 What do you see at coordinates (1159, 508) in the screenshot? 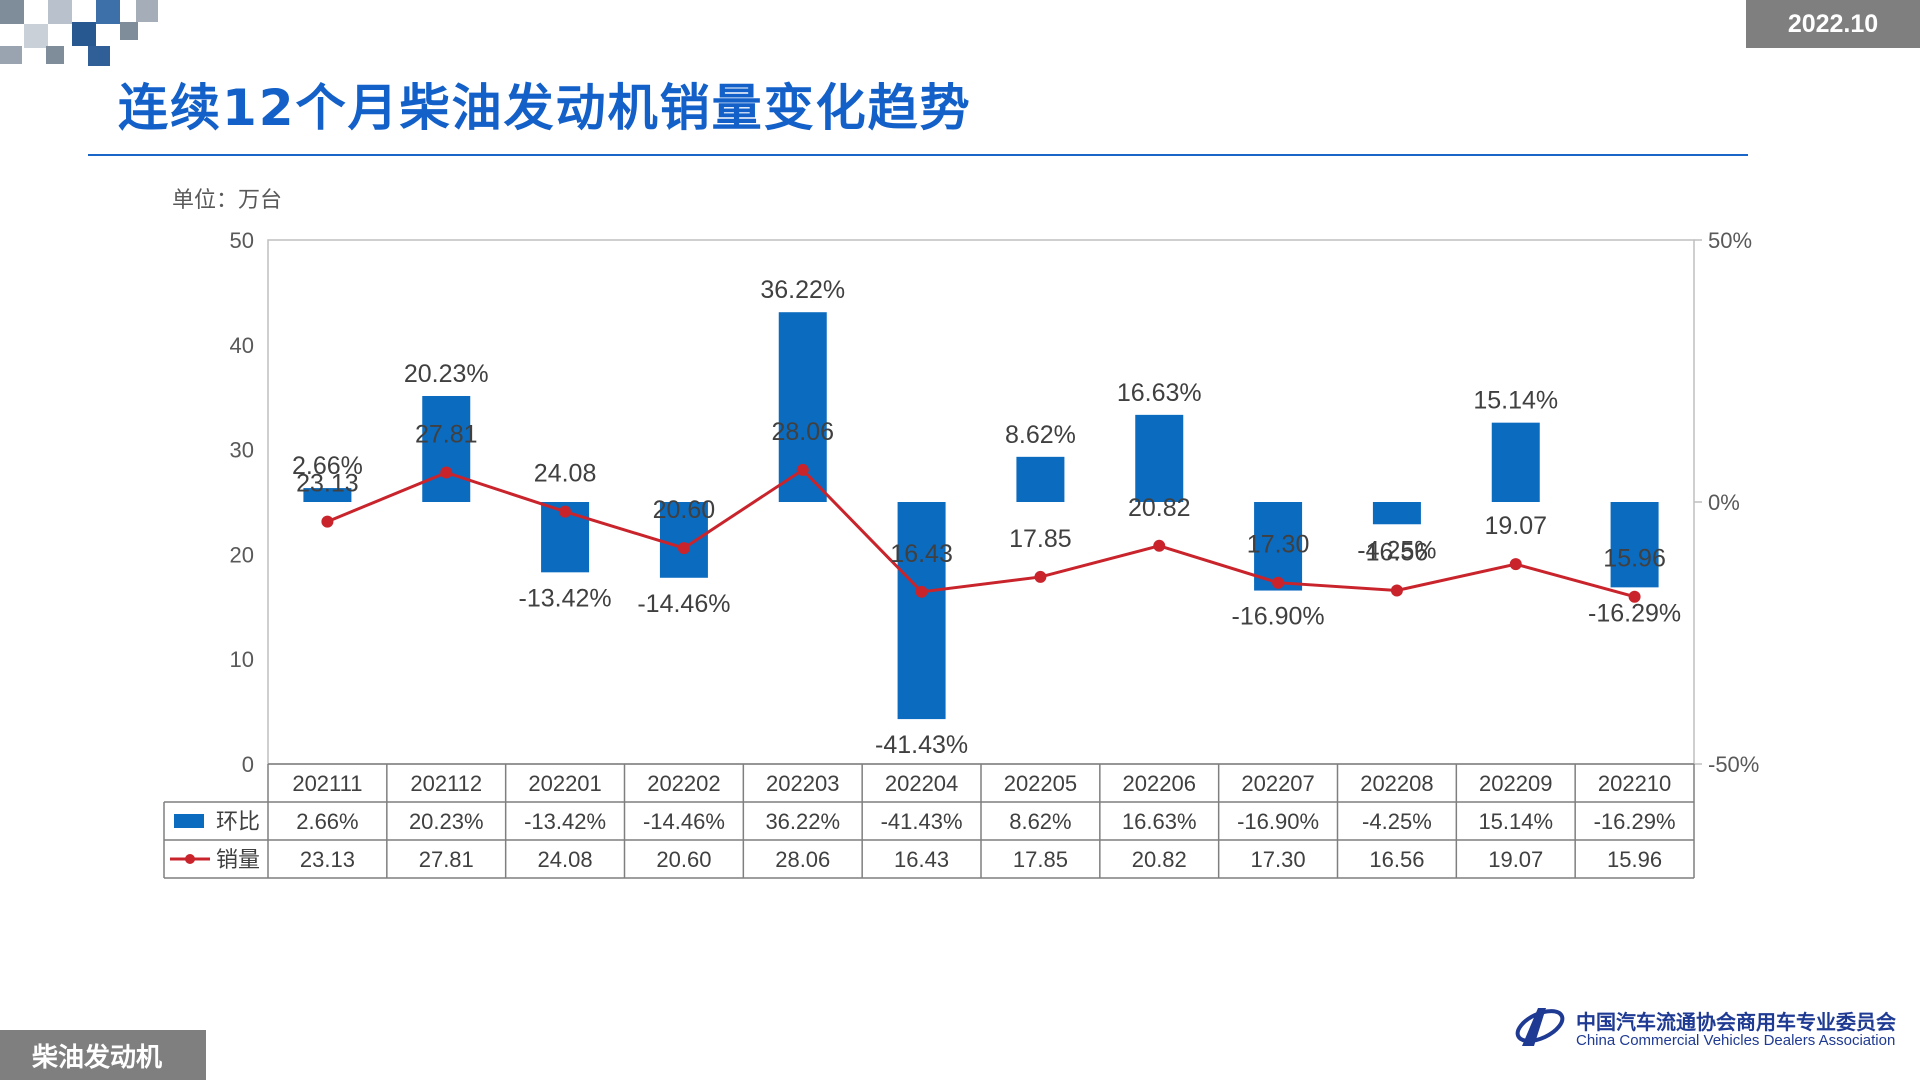
I see `line-data-label: 20.82` at bounding box center [1159, 508].